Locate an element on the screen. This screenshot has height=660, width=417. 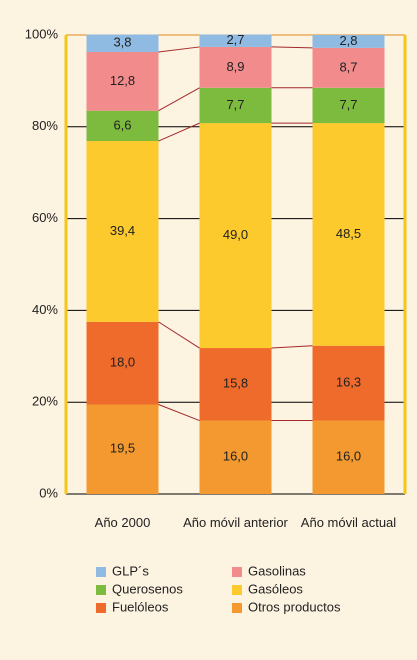
value-label: 2,8 is located at coordinates (348, 40).